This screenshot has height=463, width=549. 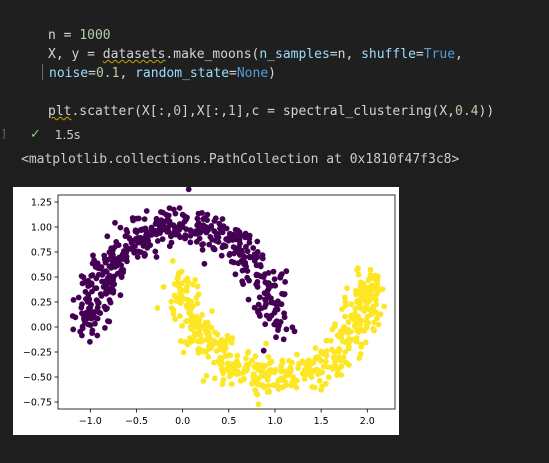 What do you see at coordinates (127, 73) in the screenshot?
I see `code-token: ,` at bounding box center [127, 73].